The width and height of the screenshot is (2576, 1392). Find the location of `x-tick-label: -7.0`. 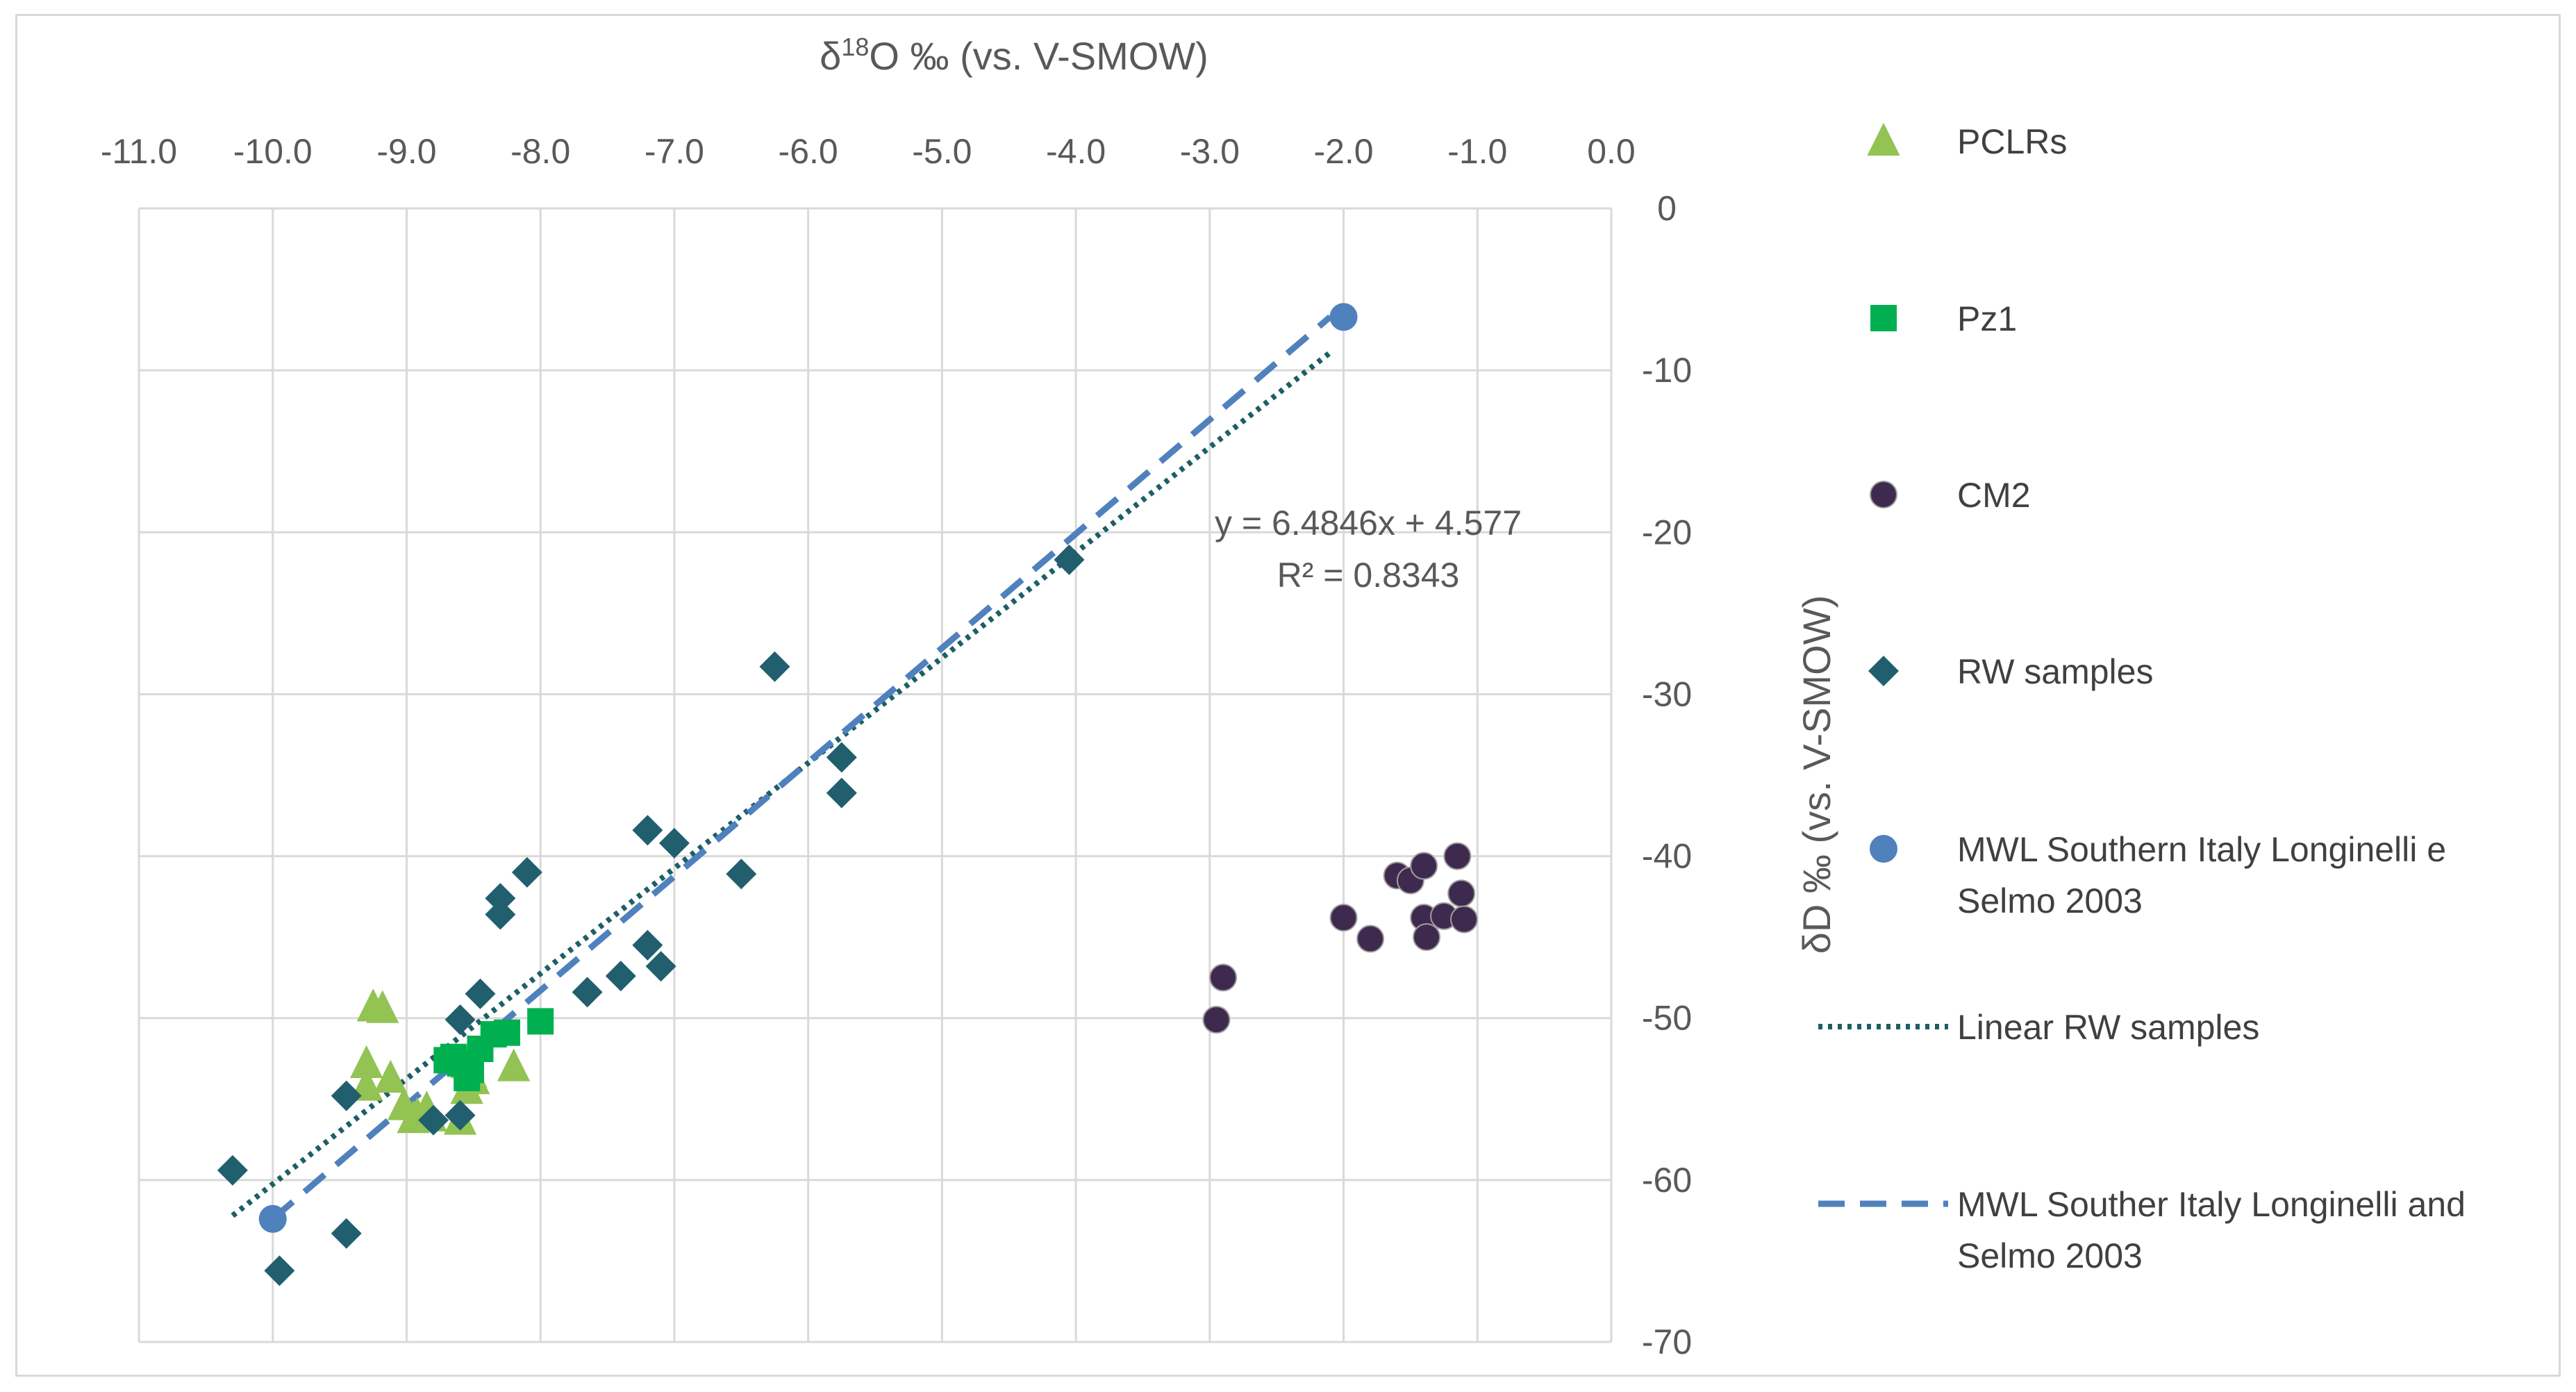

x-tick-label: -7.0 is located at coordinates (674, 151).